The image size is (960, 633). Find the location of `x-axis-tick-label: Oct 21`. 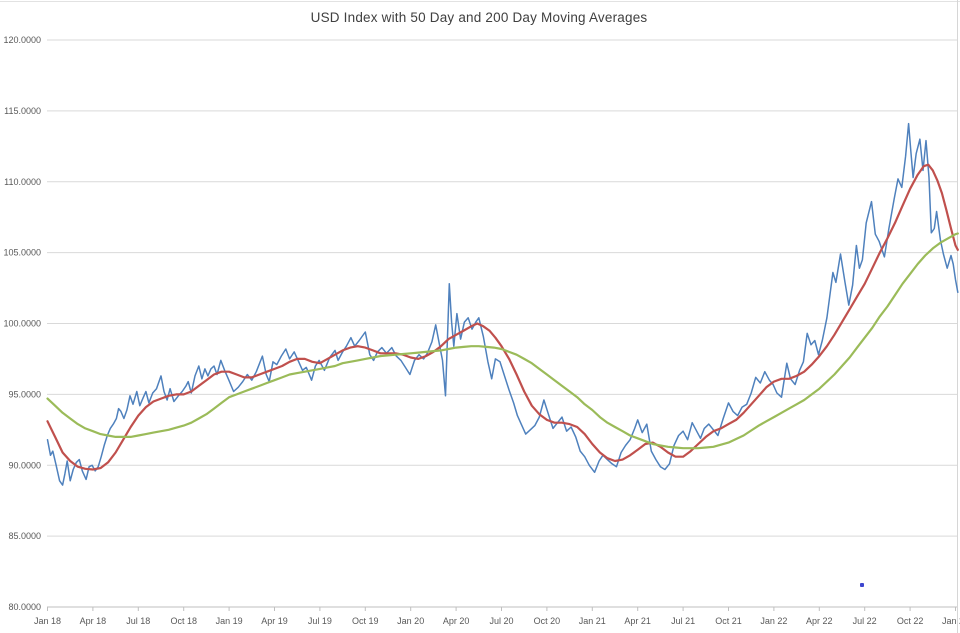

x-axis-tick-label: Oct 21 is located at coordinates (728, 621).